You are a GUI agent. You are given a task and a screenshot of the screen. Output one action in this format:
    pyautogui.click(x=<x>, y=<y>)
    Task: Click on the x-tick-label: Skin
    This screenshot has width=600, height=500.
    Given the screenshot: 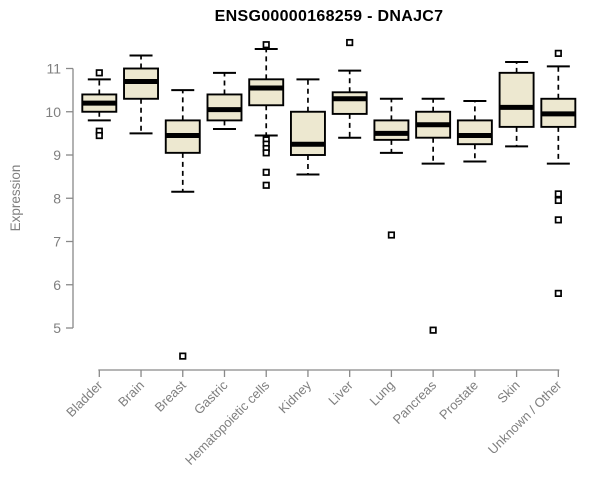 What is the action you would take?
    pyautogui.click(x=508, y=392)
    